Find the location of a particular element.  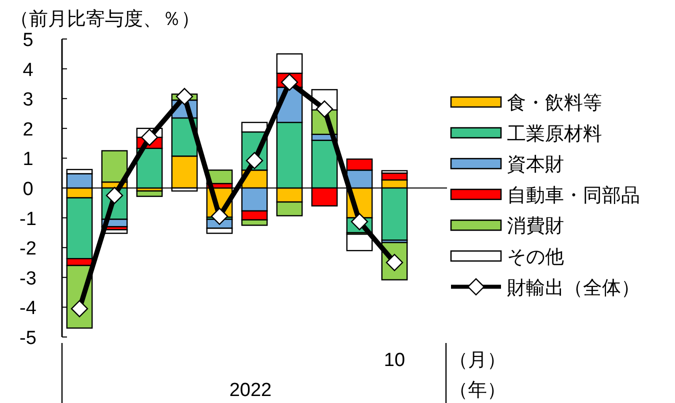

legend-label: 消費財 is located at coordinates (535, 227).